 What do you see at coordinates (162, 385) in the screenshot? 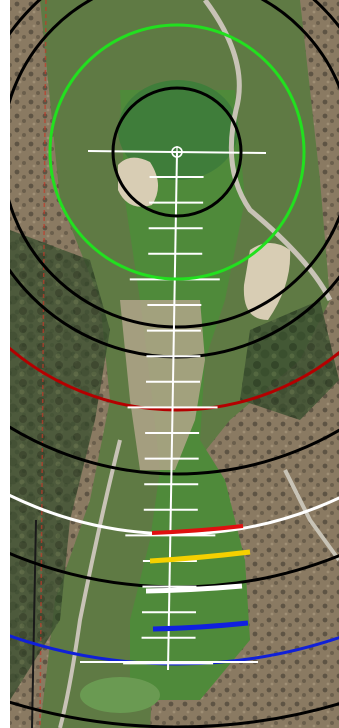
I see `waste-area` at bounding box center [162, 385].